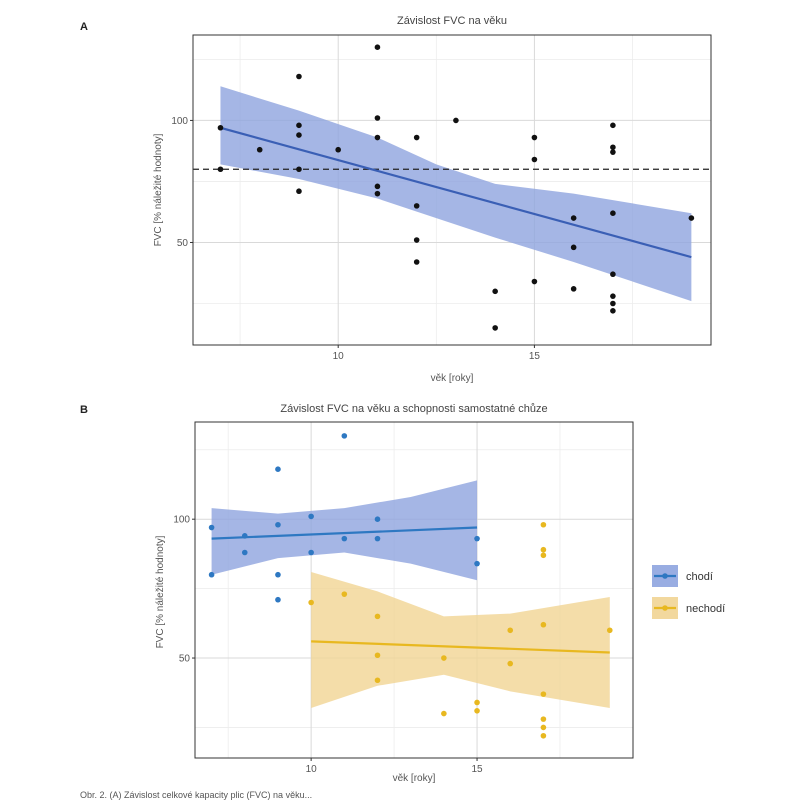 This screenshot has width=800, height=800. Describe the element at coordinates (158, 189) in the screenshot. I see `chart-a-ylabel: FVC [% náležité hodnoty]` at that location.